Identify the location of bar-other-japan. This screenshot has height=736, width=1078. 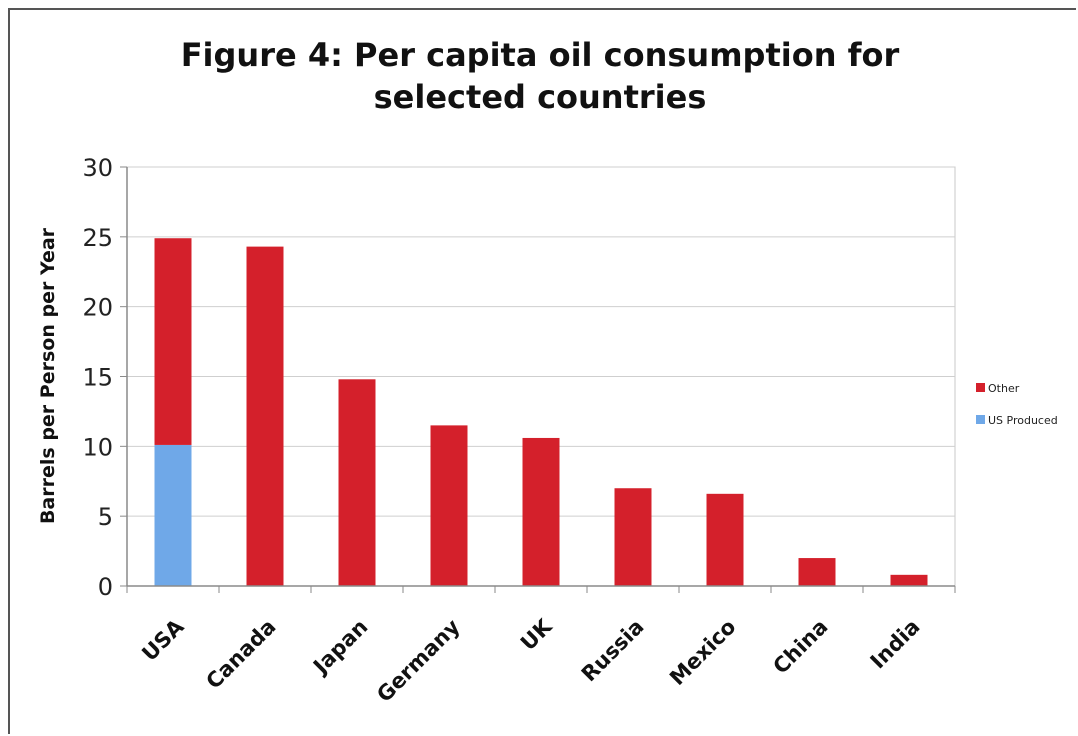
(357, 482).